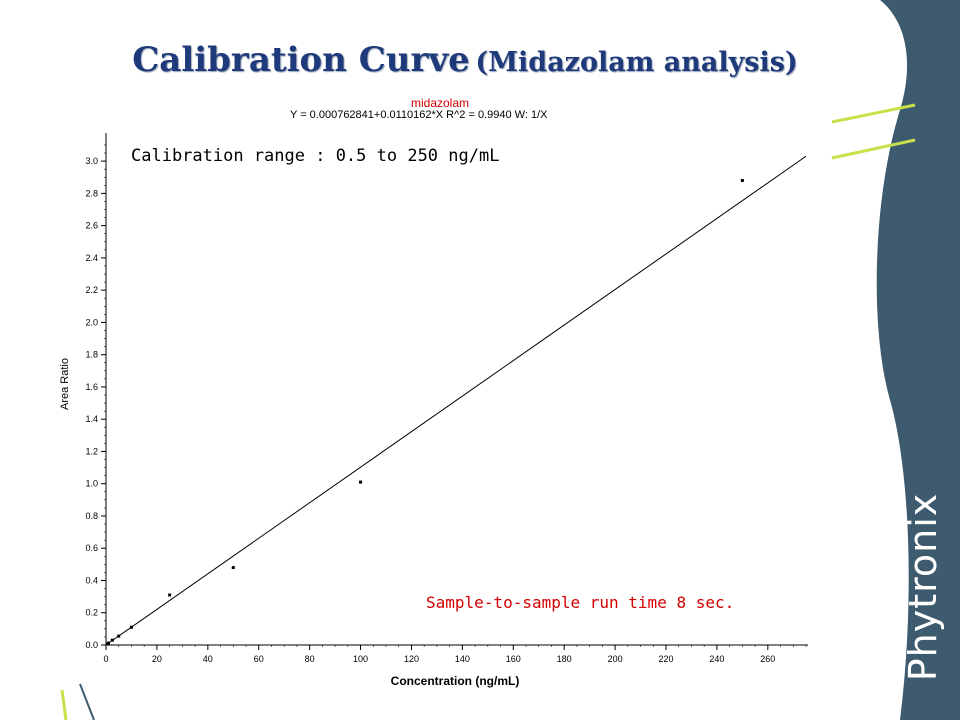  I want to click on page-title: Calibration Curve (Midazolam analysis), so click(465, 60).